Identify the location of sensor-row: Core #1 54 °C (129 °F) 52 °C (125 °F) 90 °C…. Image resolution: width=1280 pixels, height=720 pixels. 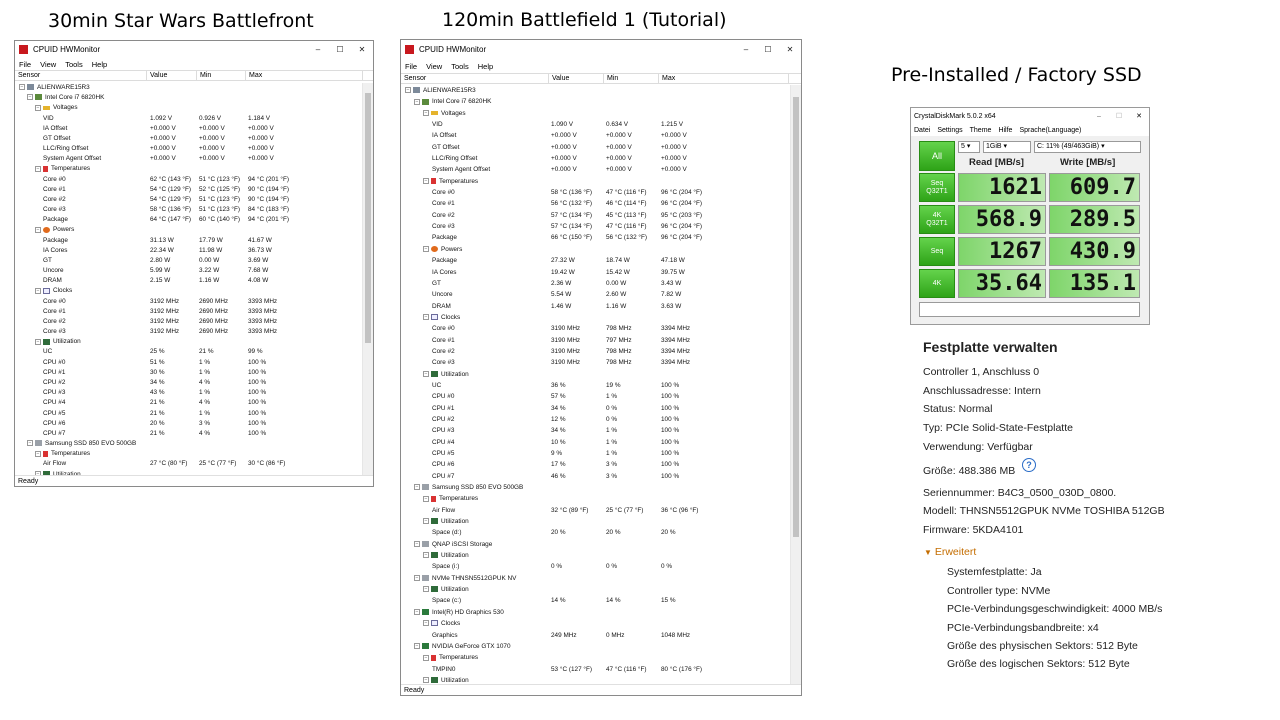
(188, 190).